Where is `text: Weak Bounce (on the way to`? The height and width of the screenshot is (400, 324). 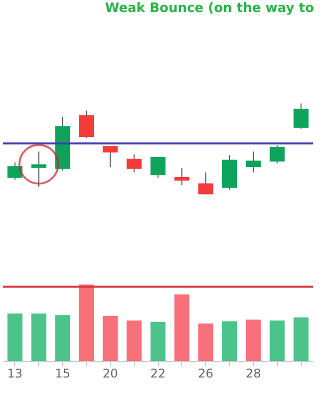
text: Weak Bounce (on the way to is located at coordinates (209, 8).